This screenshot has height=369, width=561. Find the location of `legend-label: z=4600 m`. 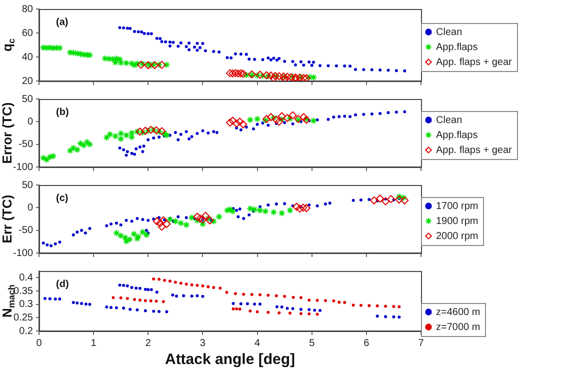

legend-label: z=4600 m is located at coordinates (458, 312).